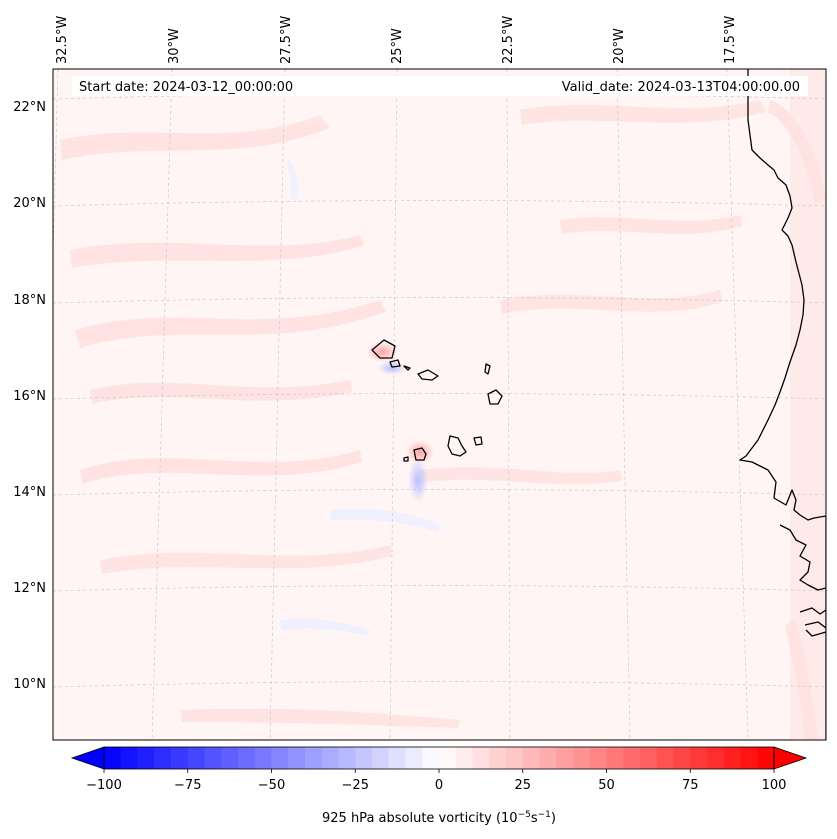  I want to click on colorbar-tick-label: 100, so click(774, 785).